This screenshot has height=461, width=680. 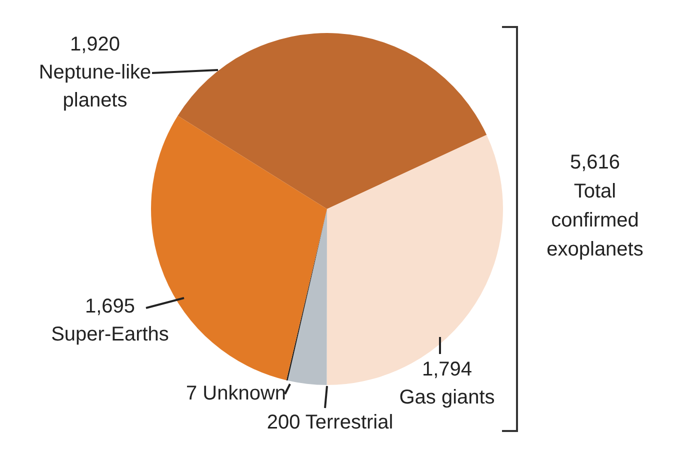 I want to click on slice-label: 7 Unknown, so click(x=236, y=393).